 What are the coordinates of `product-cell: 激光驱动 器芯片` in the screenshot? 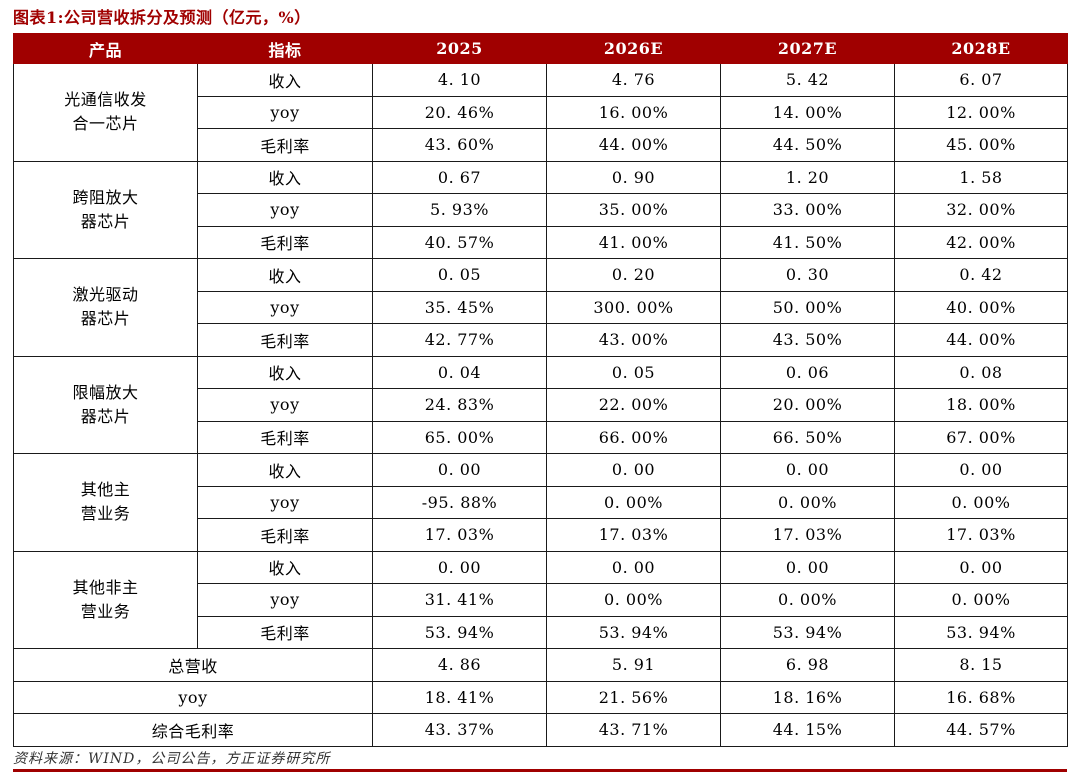 It's located at (105, 307).